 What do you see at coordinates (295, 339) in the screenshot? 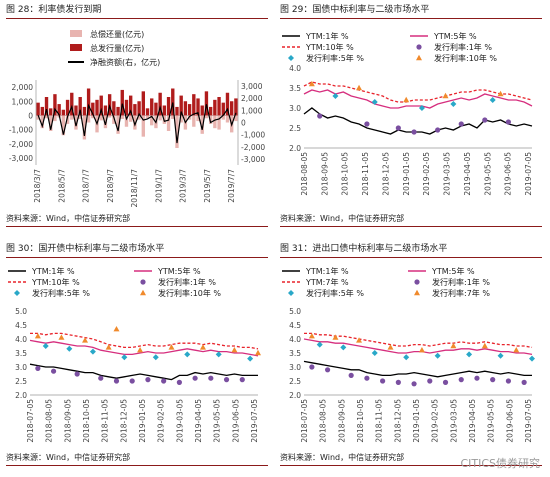
I see `y-tick-label: 4.0` at bounding box center [295, 339].